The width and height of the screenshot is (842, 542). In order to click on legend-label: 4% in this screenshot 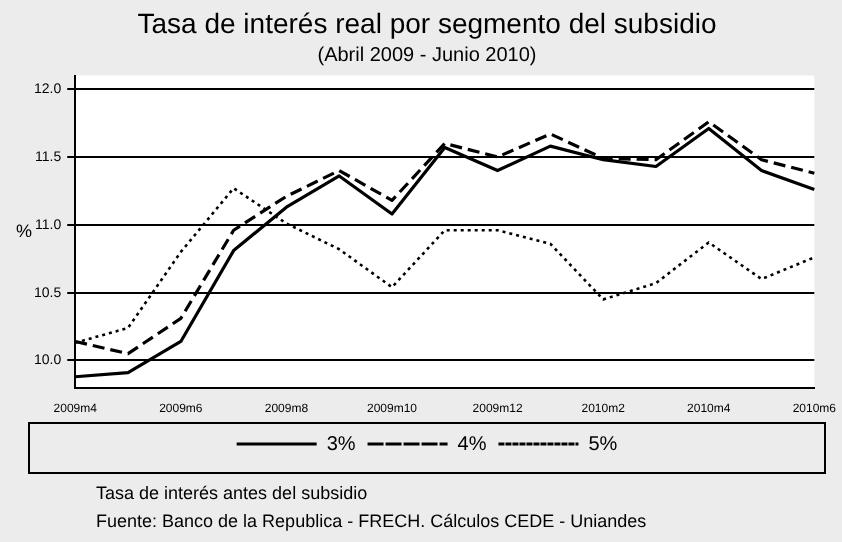, I will do `click(472, 444)`.